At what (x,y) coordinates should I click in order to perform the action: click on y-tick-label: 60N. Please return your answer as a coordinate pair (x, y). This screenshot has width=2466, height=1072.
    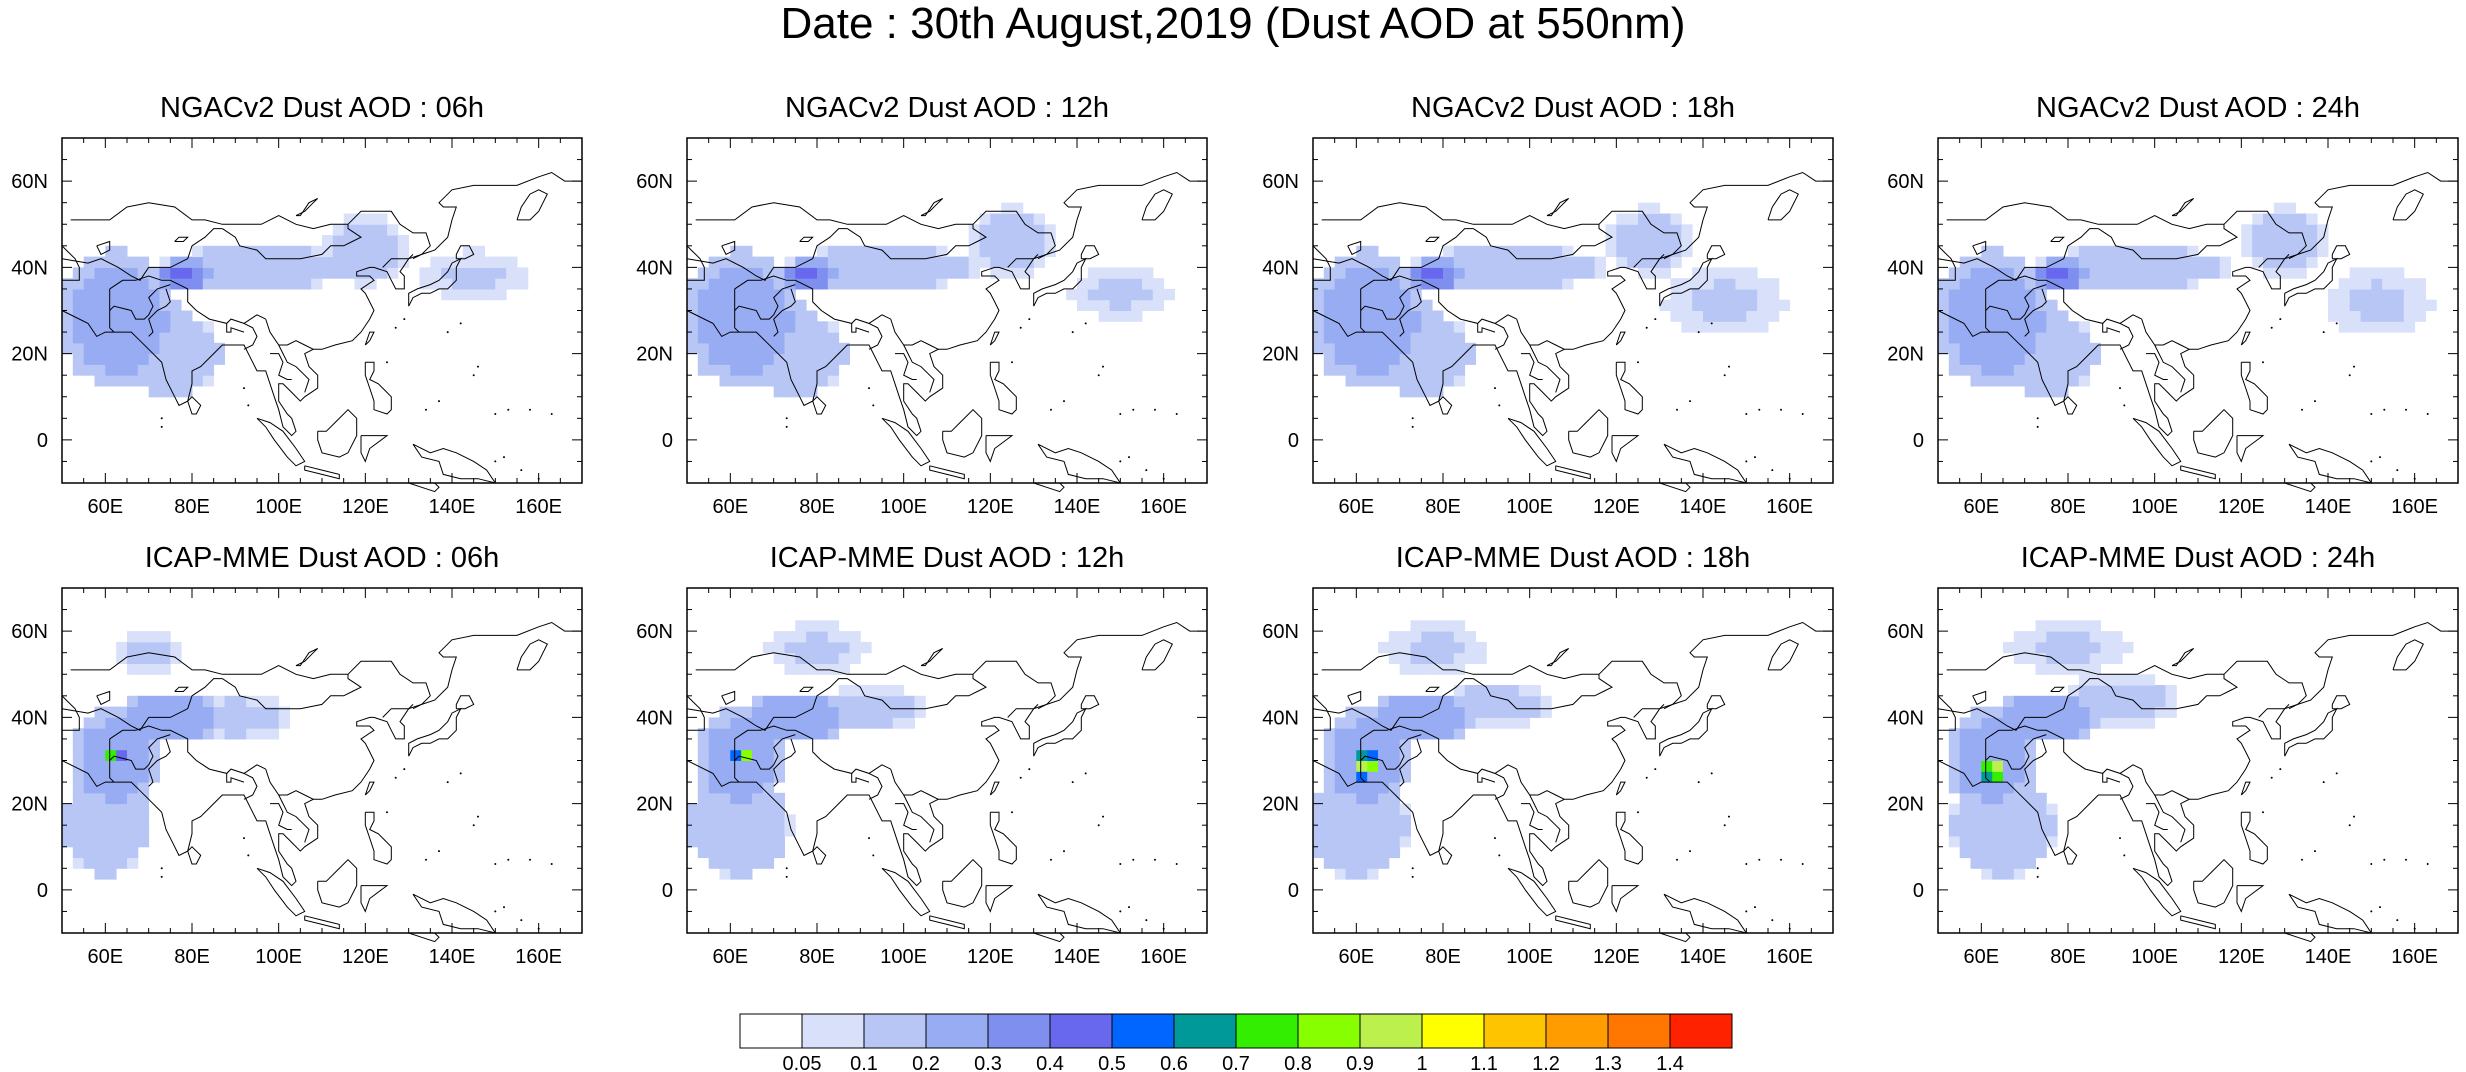
    Looking at the image, I should click on (1280, 182).